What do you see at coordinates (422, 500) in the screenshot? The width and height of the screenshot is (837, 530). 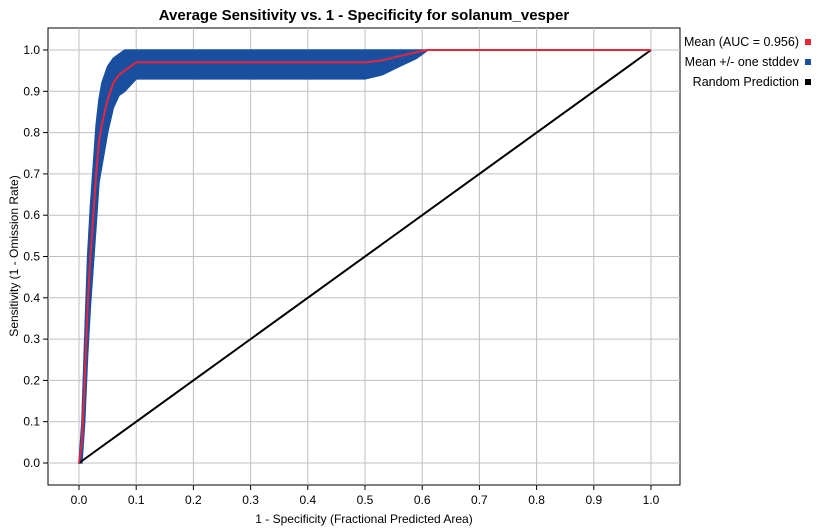 I see `x-tick-label: 0.6` at bounding box center [422, 500].